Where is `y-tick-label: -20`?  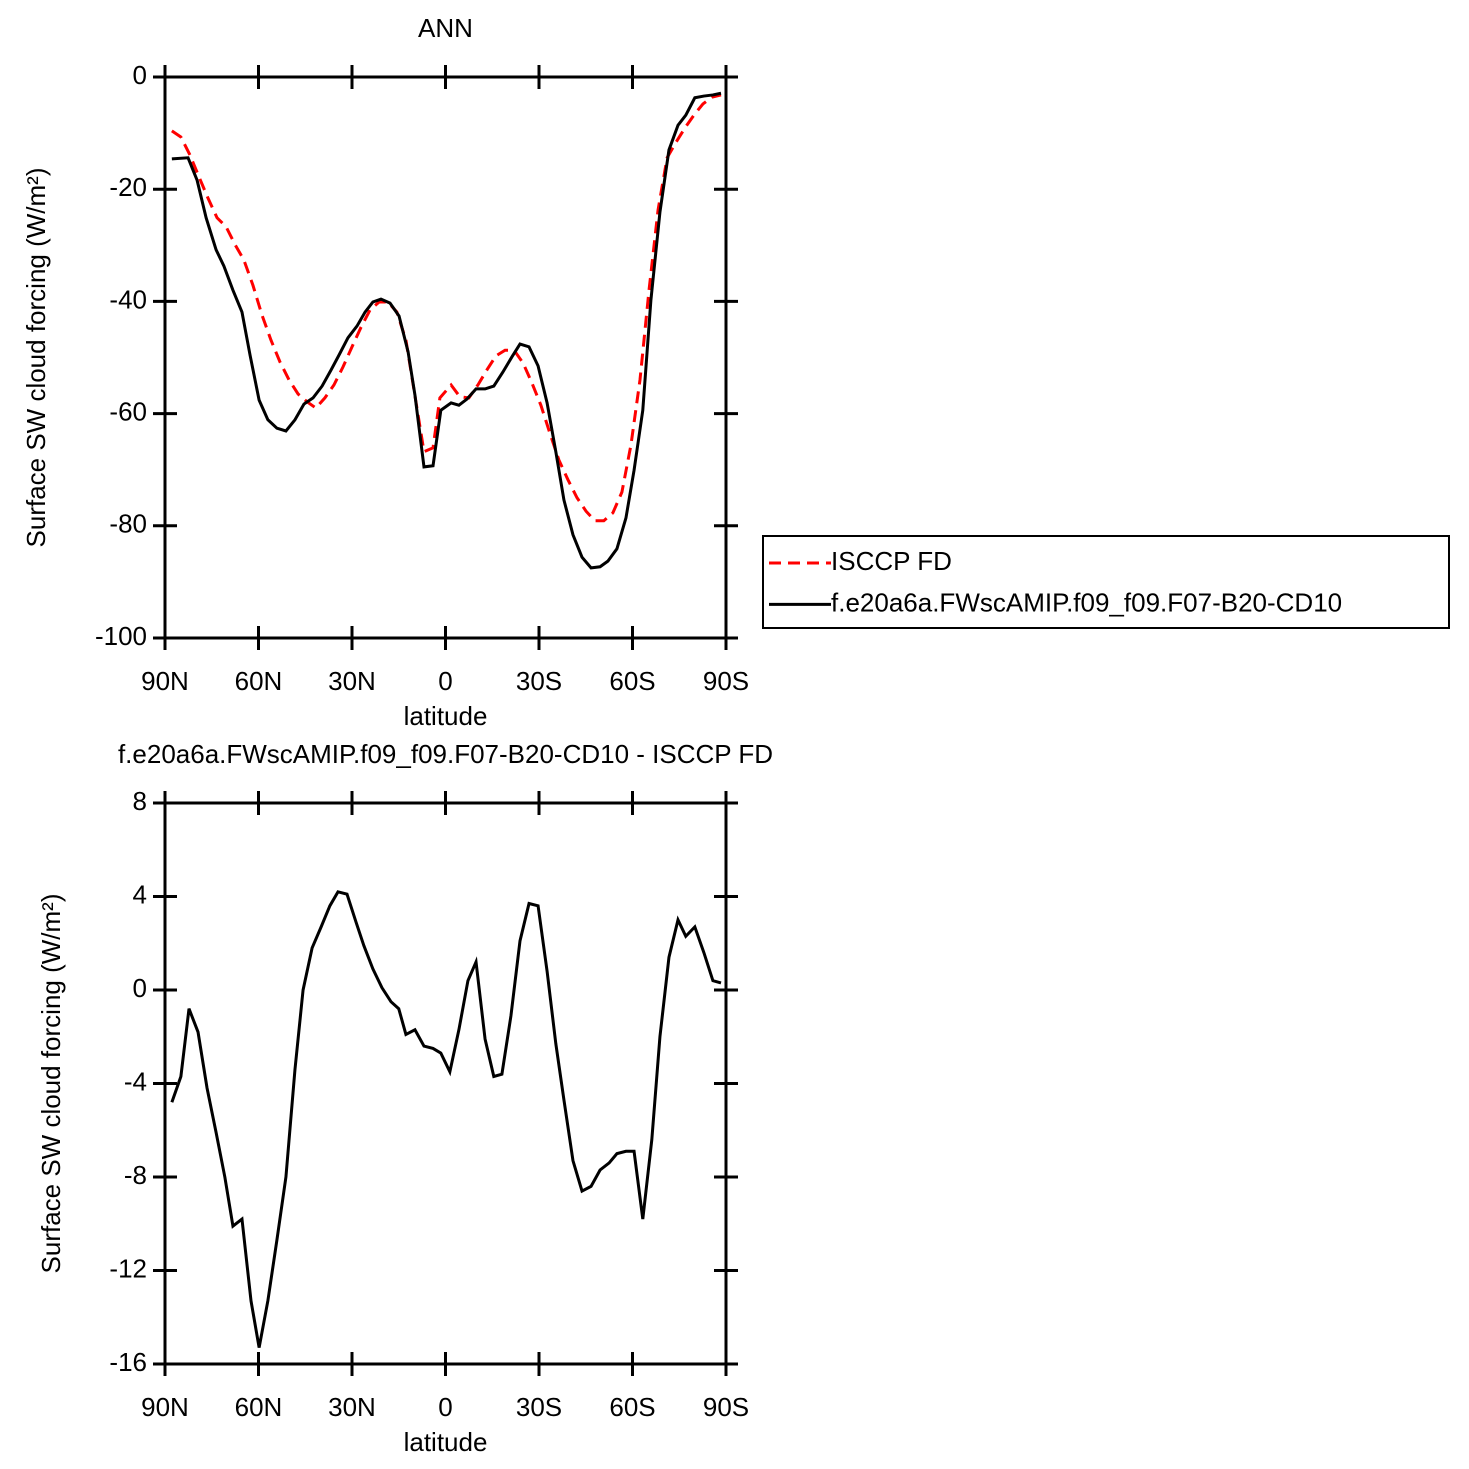
y-tick-label: -20 is located at coordinates (128, 187).